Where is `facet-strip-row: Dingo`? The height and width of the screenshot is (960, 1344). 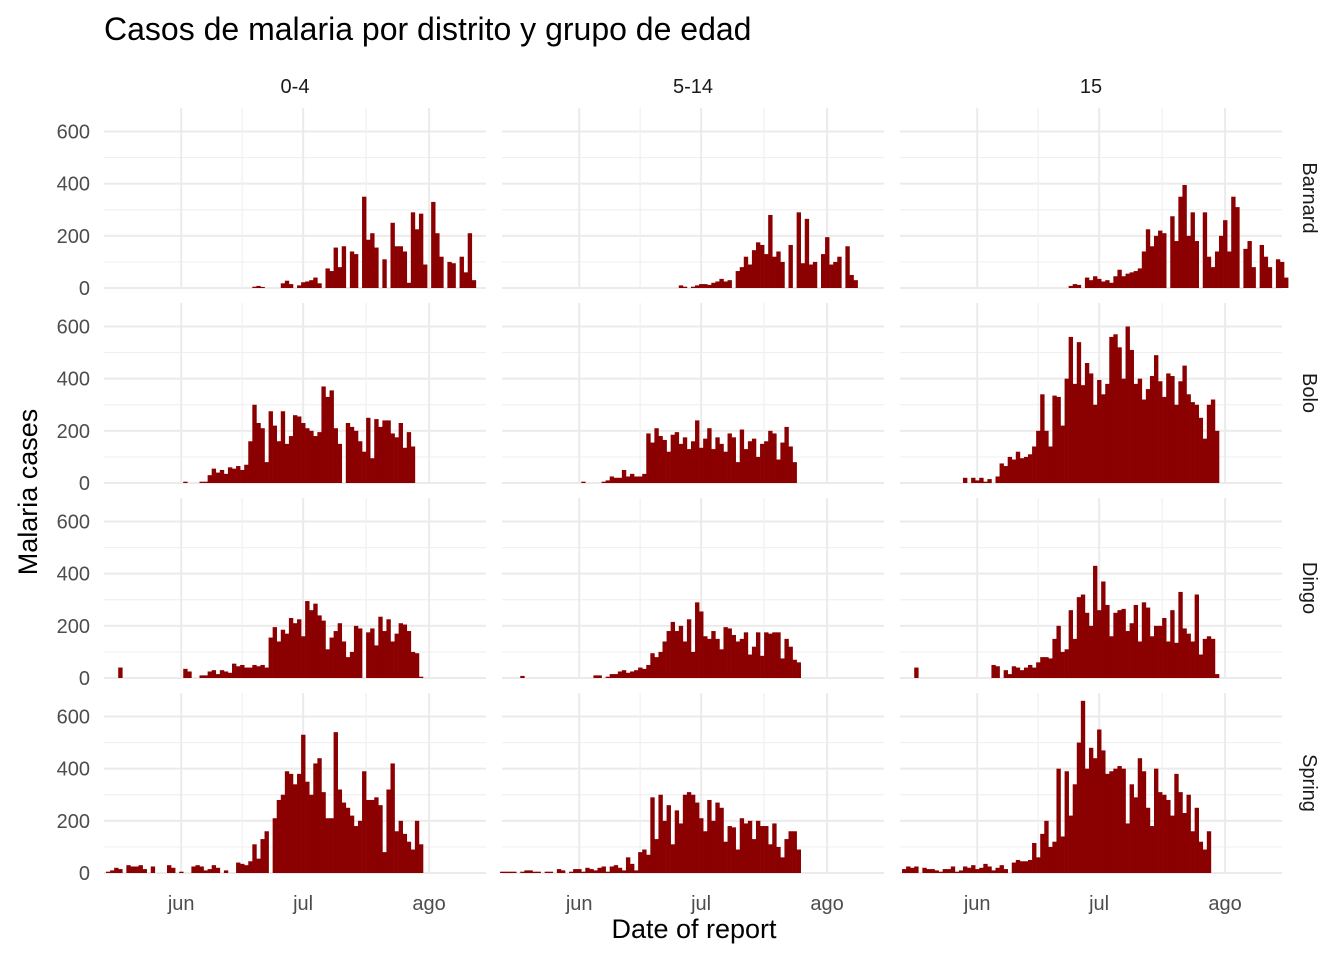 facet-strip-row: Dingo is located at coordinates (1309, 588).